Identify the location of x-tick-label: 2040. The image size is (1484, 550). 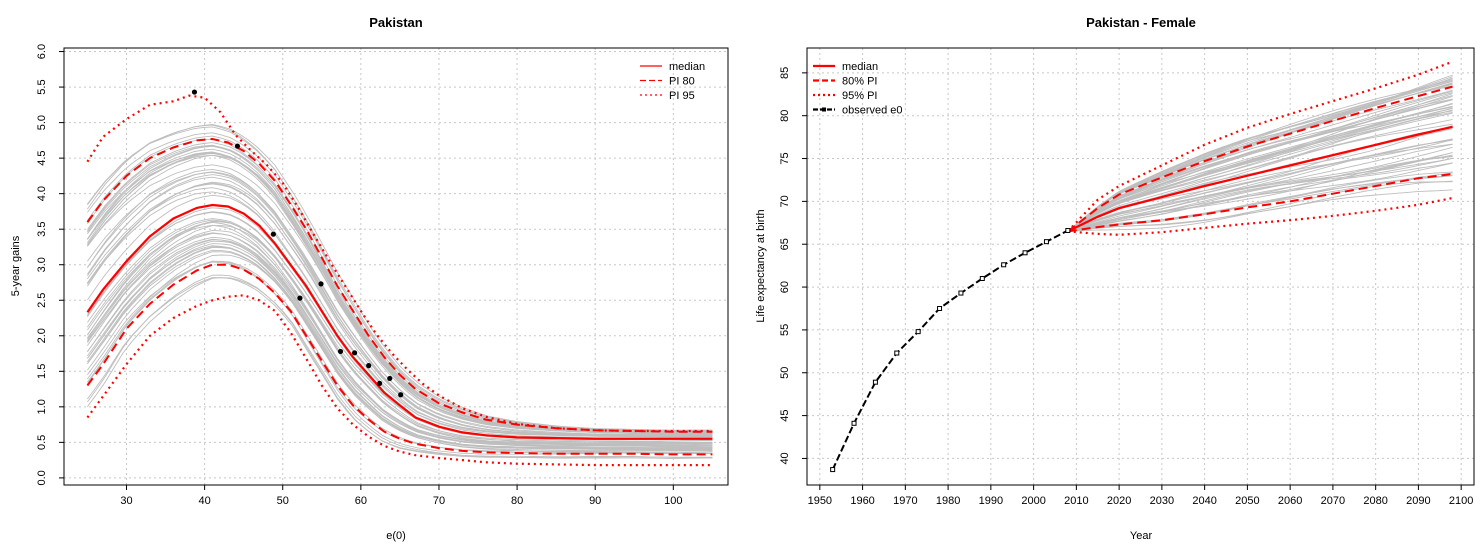
(1204, 501).